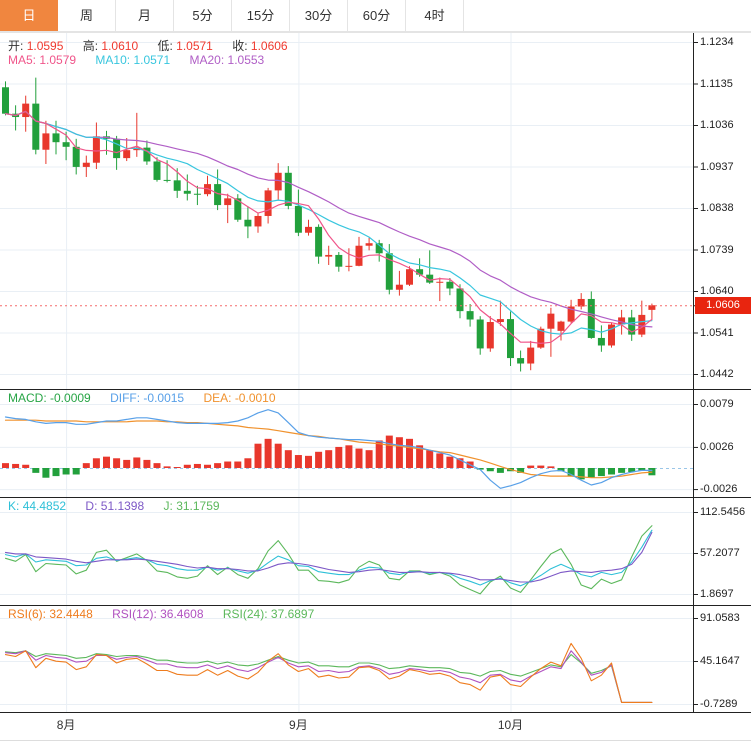  I want to click on rsi24-label: RSI(24):, so click(245, 614).